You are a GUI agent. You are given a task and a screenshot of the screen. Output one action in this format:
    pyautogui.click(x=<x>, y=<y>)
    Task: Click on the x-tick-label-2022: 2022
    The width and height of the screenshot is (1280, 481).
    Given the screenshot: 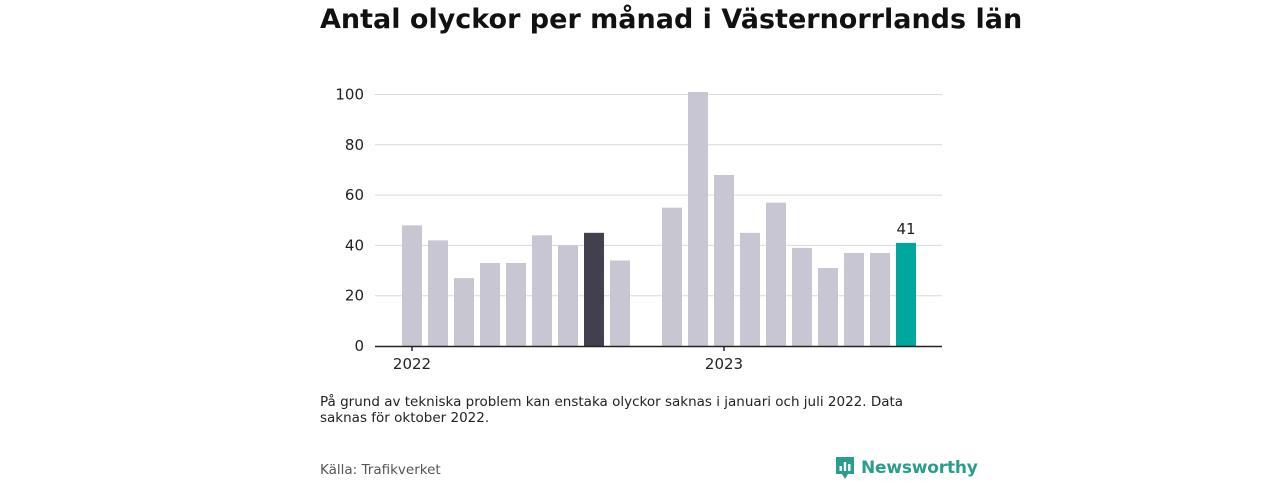 What is the action you would take?
    pyautogui.click(x=412, y=364)
    